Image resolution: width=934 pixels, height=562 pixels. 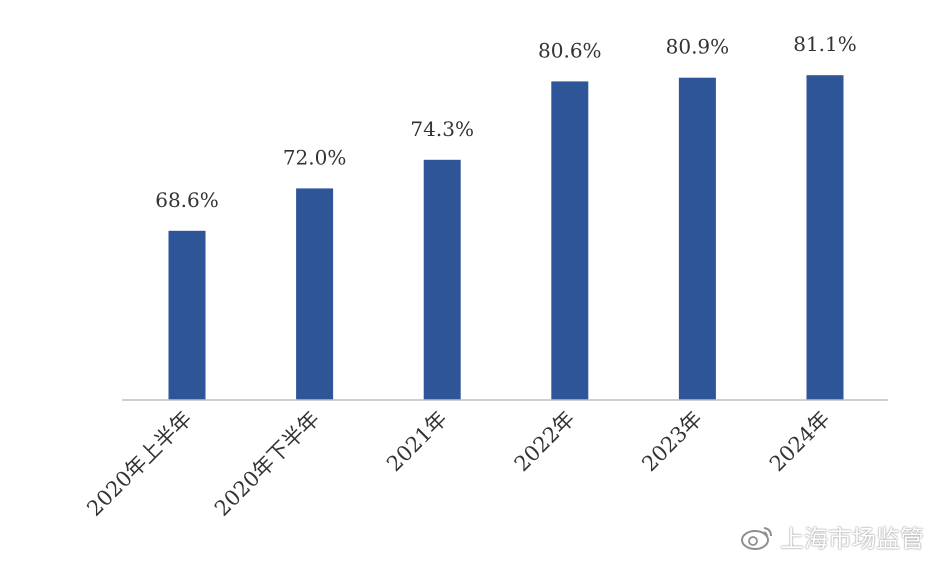 What do you see at coordinates (187, 200) in the screenshot?
I see `data-label-0: 68.6%` at bounding box center [187, 200].